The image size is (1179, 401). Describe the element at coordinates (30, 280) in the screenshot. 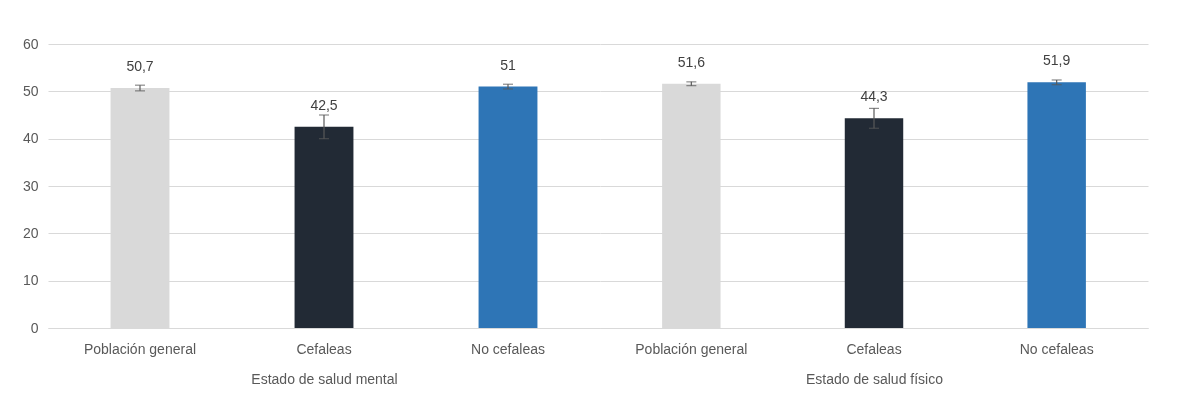

I see `y-tick-label: 10` at that location.